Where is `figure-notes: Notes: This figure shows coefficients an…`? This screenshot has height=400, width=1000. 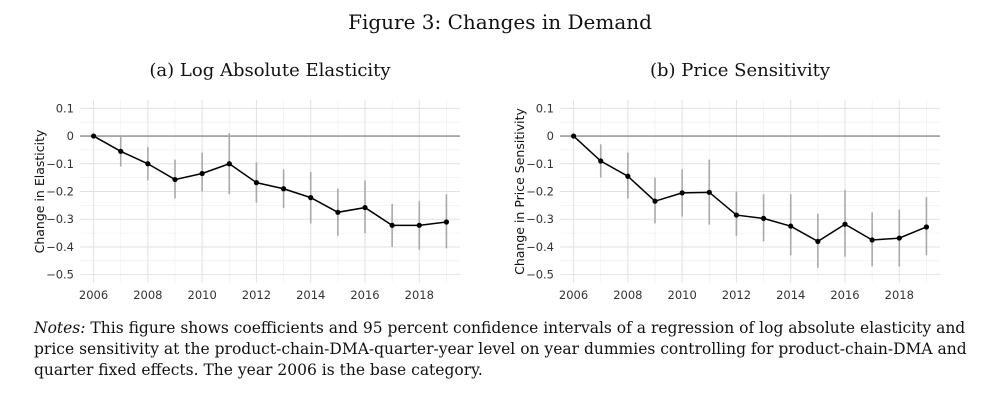
figure-notes: Notes: This figure shows coefficients an… is located at coordinates (504, 349).